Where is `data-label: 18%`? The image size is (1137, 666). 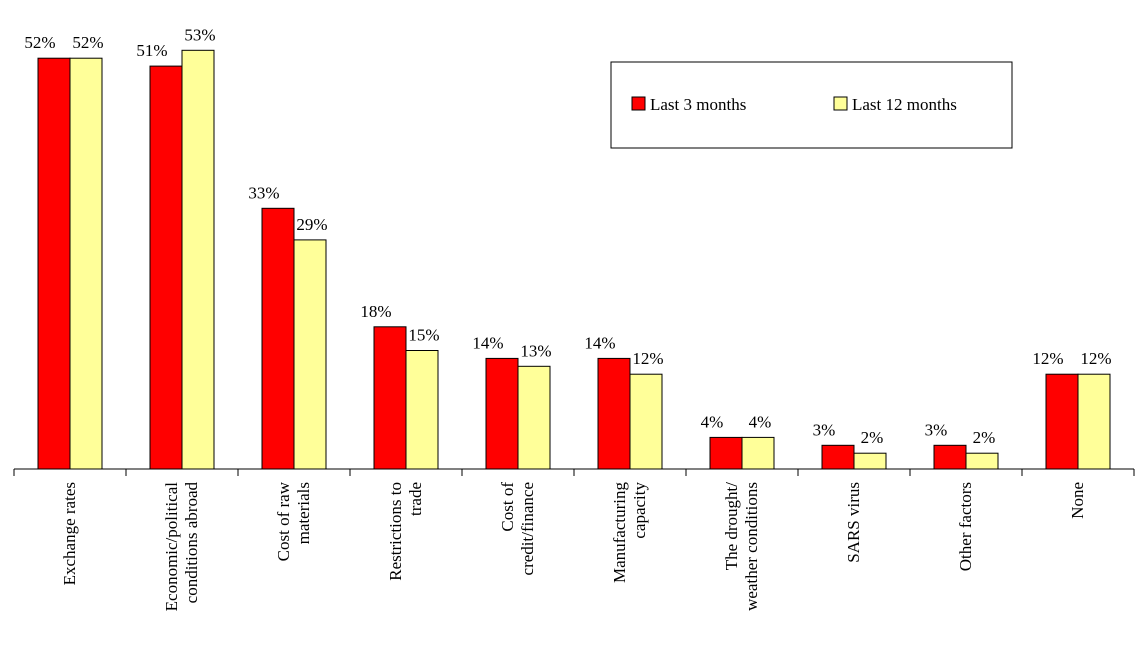 data-label: 18% is located at coordinates (375, 311).